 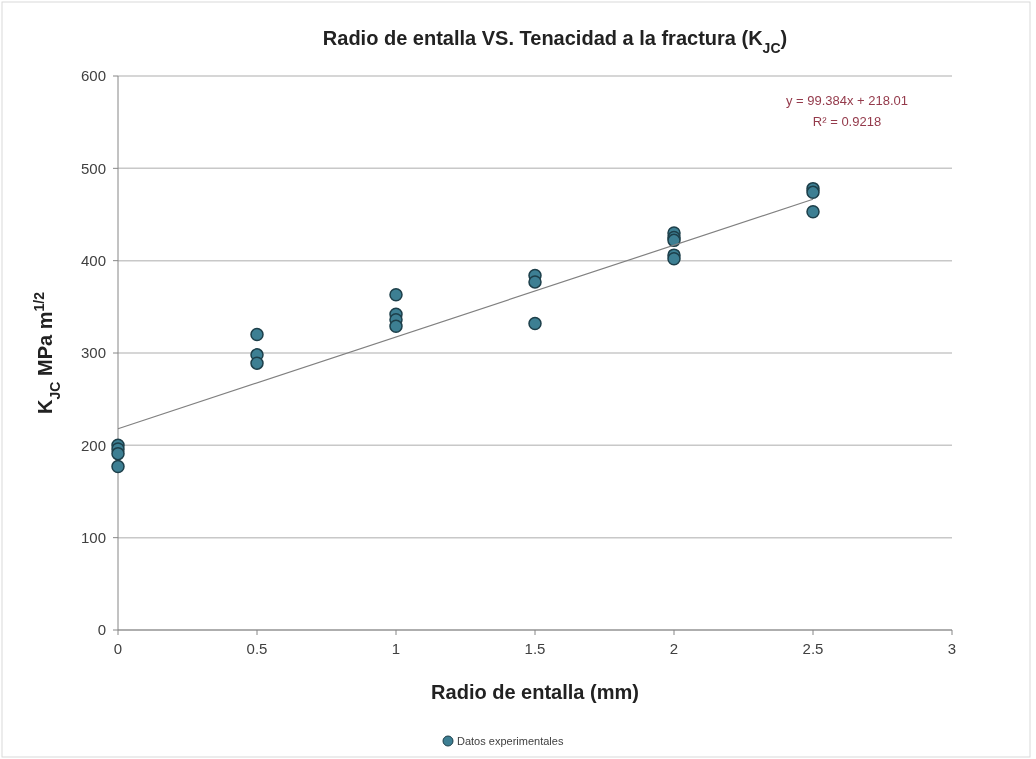 I want to click on y-tick-label: 100, so click(x=93, y=537).